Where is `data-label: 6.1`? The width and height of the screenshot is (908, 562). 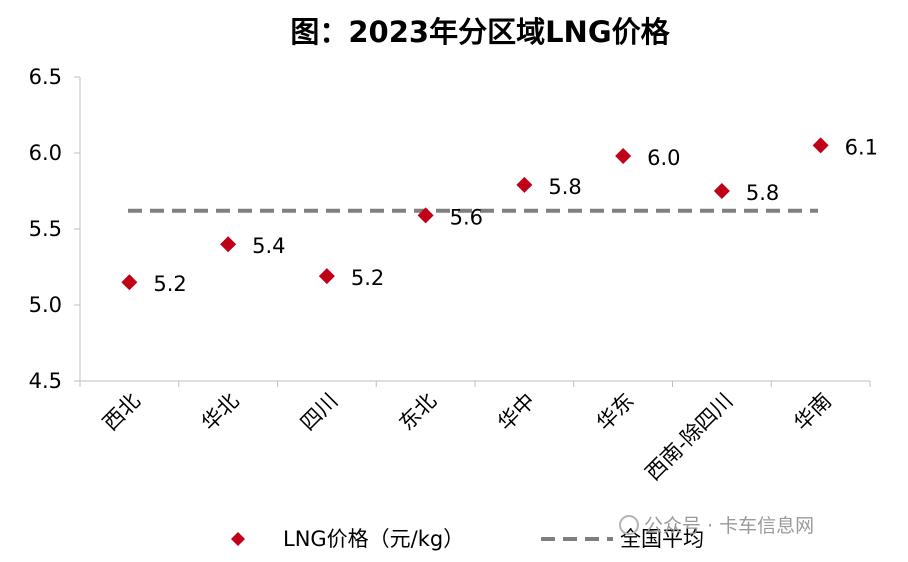
data-label: 6.1 is located at coordinates (861, 147).